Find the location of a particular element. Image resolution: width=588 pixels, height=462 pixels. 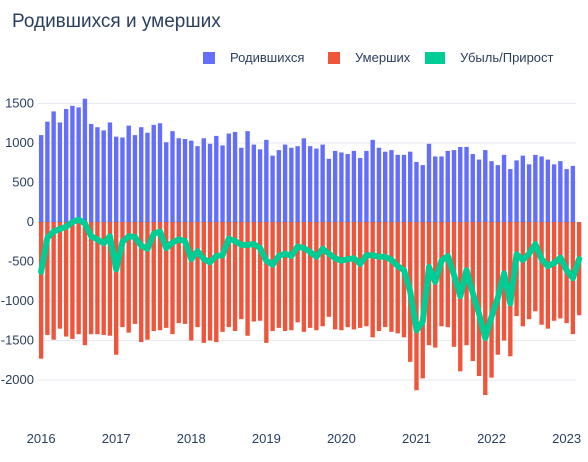

legend-deaths: Умерших is located at coordinates (369, 57).